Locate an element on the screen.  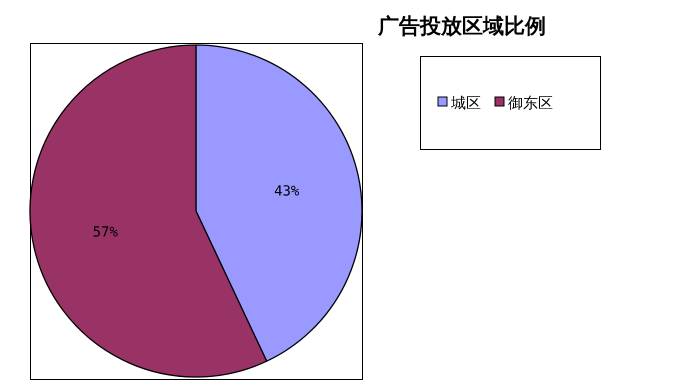
data-label: 57% is located at coordinates (105, 232).